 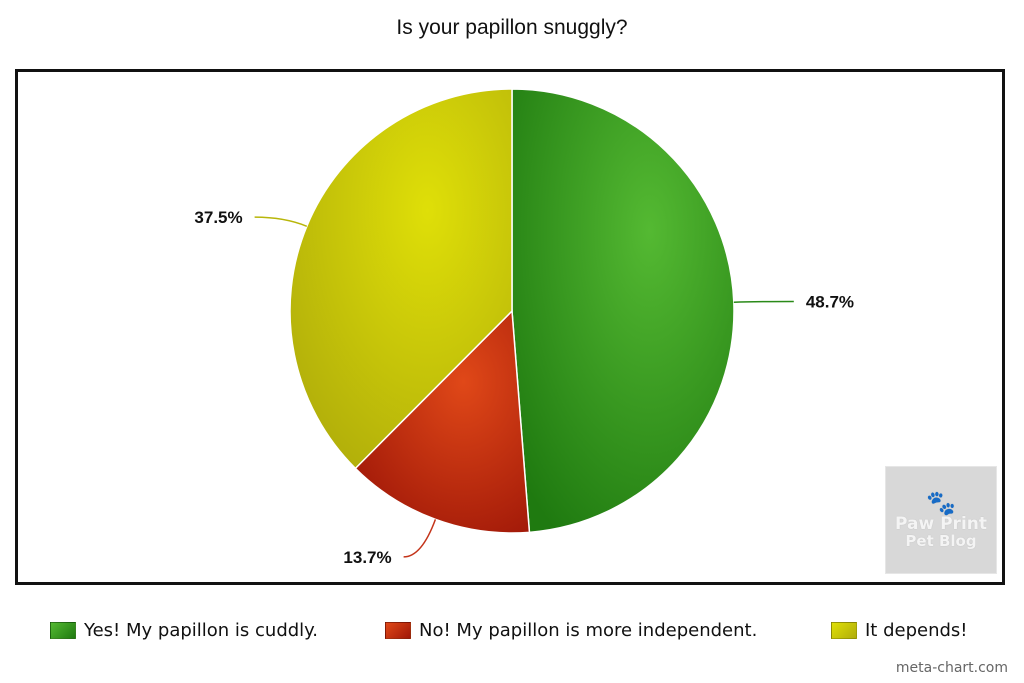 I want to click on watermark-line-1: Paw Print, so click(x=941, y=523).